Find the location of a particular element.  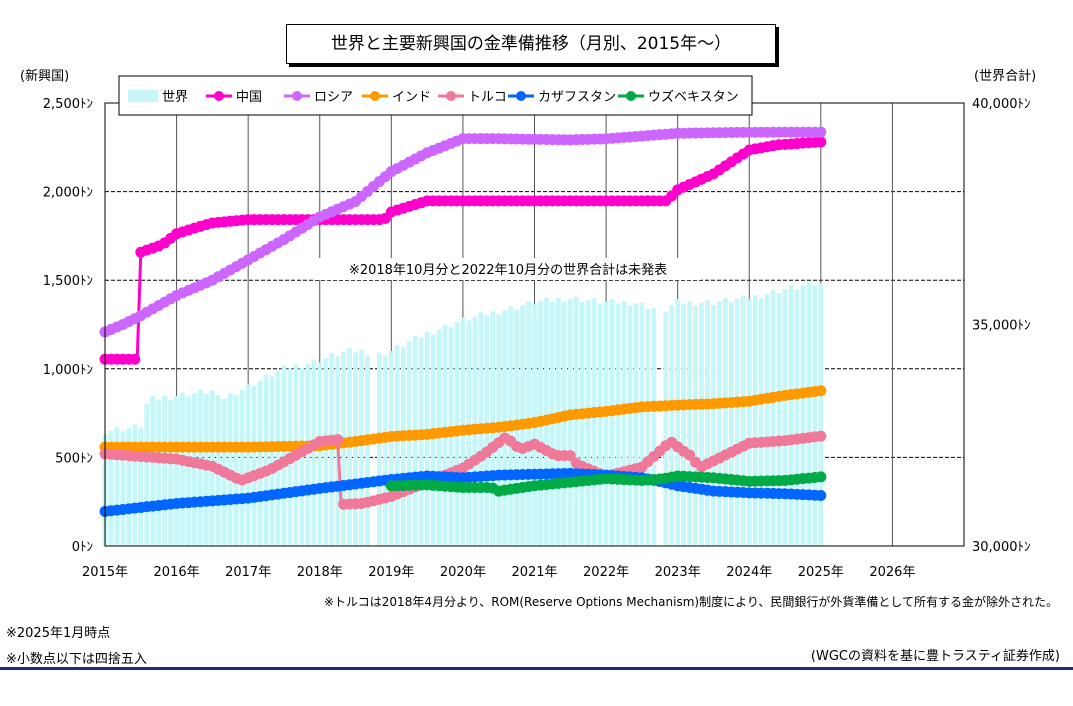

legend-label: トルコ is located at coordinates (487, 97).